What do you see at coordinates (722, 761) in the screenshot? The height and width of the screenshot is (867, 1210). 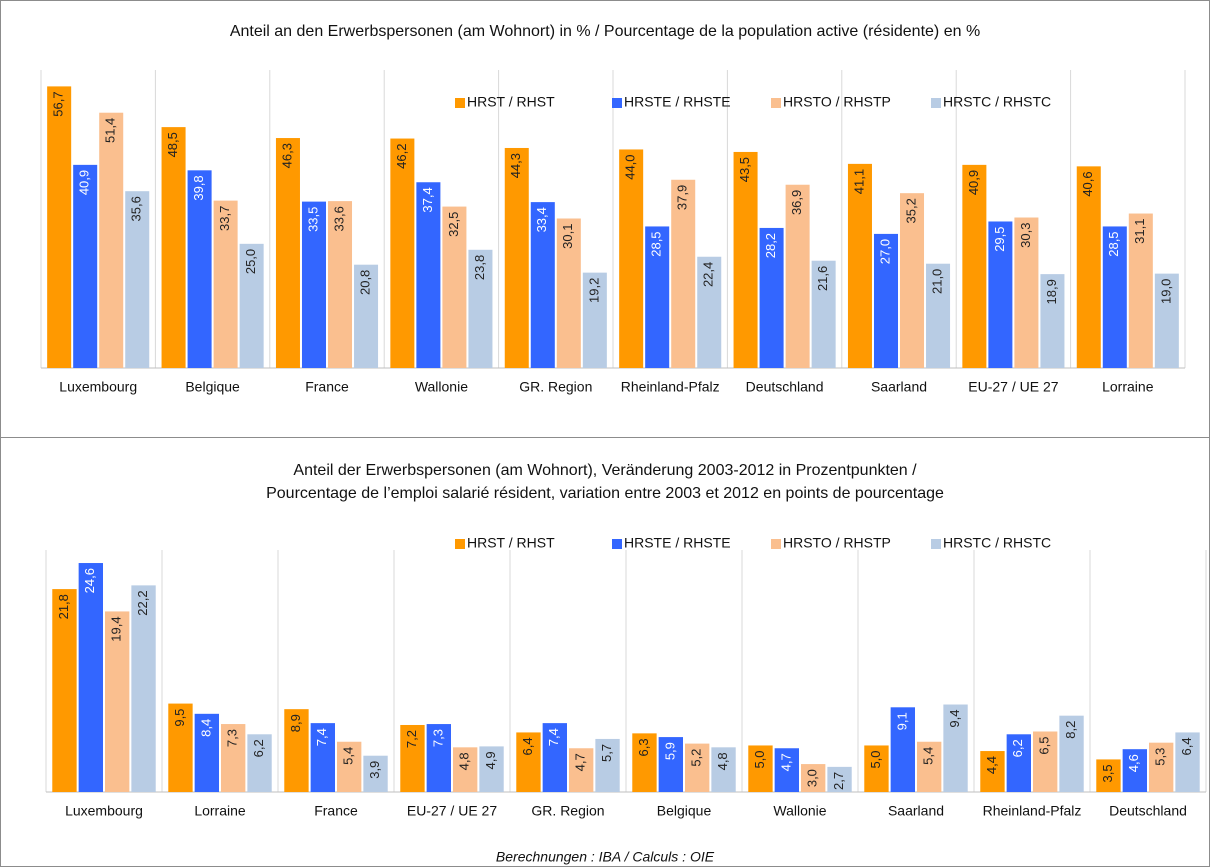 I see `value-label: 4,8` at bounding box center [722, 761].